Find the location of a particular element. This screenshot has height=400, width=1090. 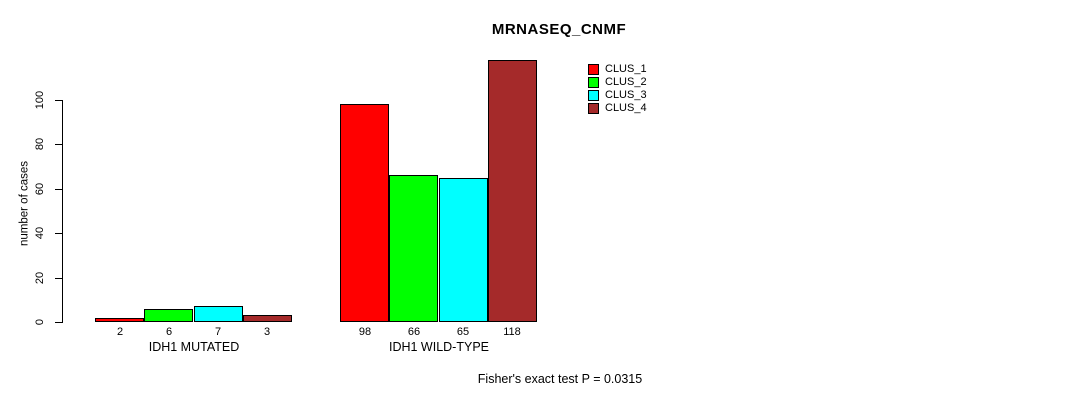

legend-label: CLUS_2 is located at coordinates (626, 82).